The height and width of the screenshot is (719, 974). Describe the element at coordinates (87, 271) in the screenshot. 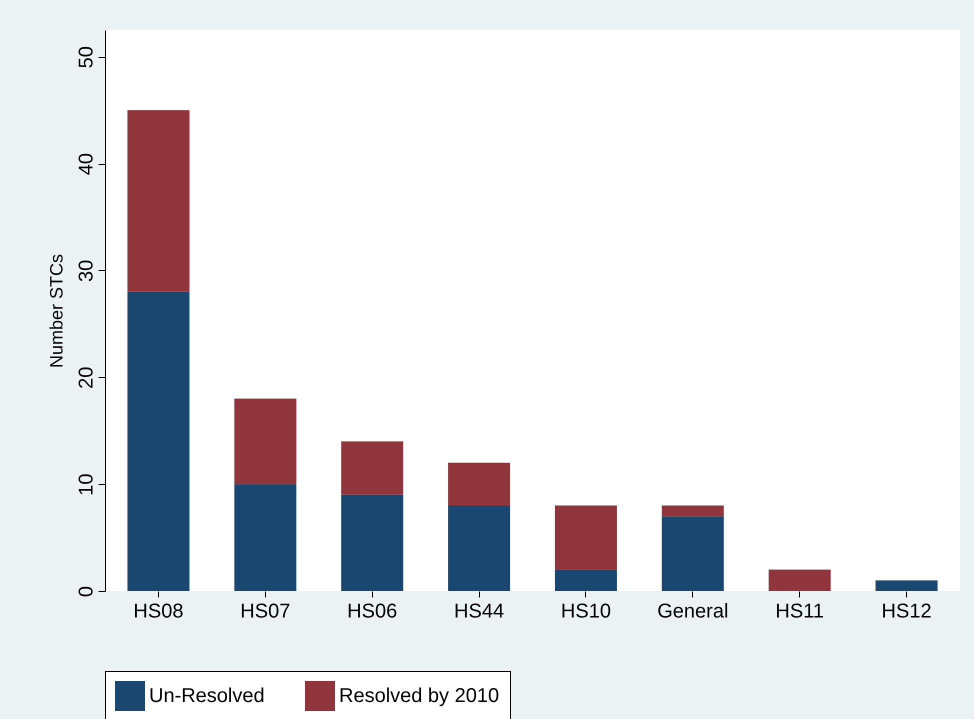

I see `y-tick-label: 30` at that location.